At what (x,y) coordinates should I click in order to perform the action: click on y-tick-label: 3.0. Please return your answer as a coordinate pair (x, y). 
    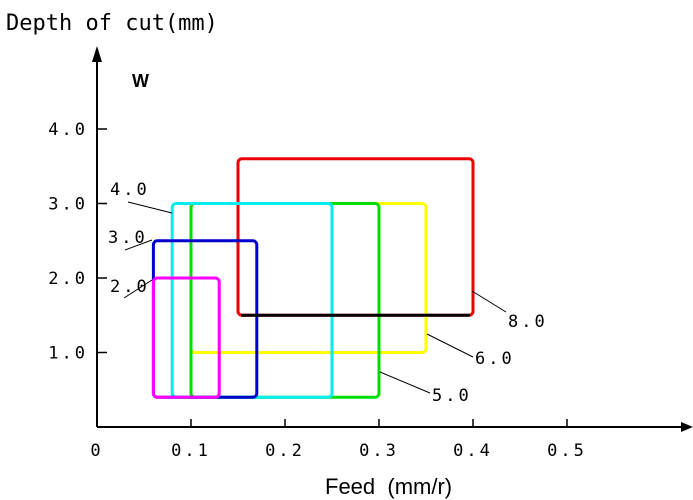
    Looking at the image, I should click on (68, 205).